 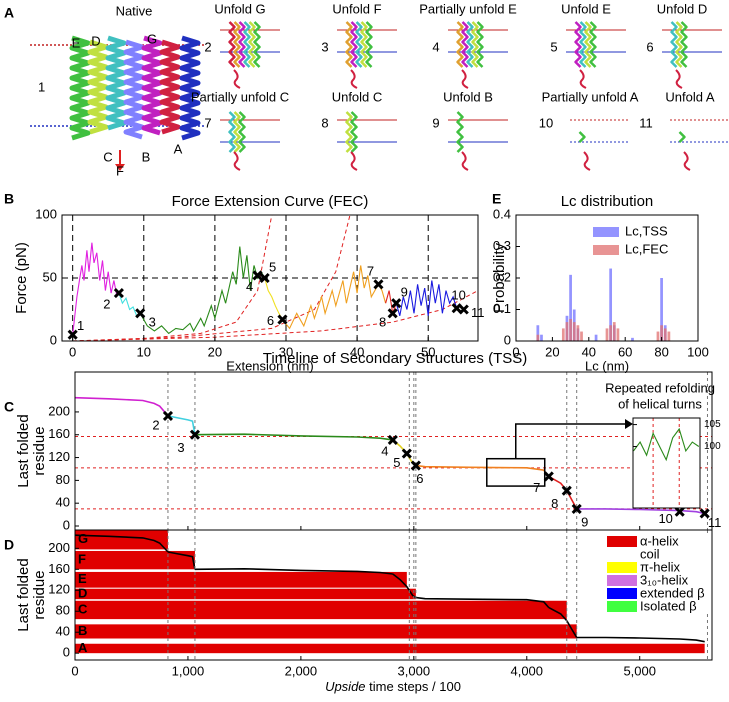 I want to click on panel-label: A, so click(x=9, y=13).